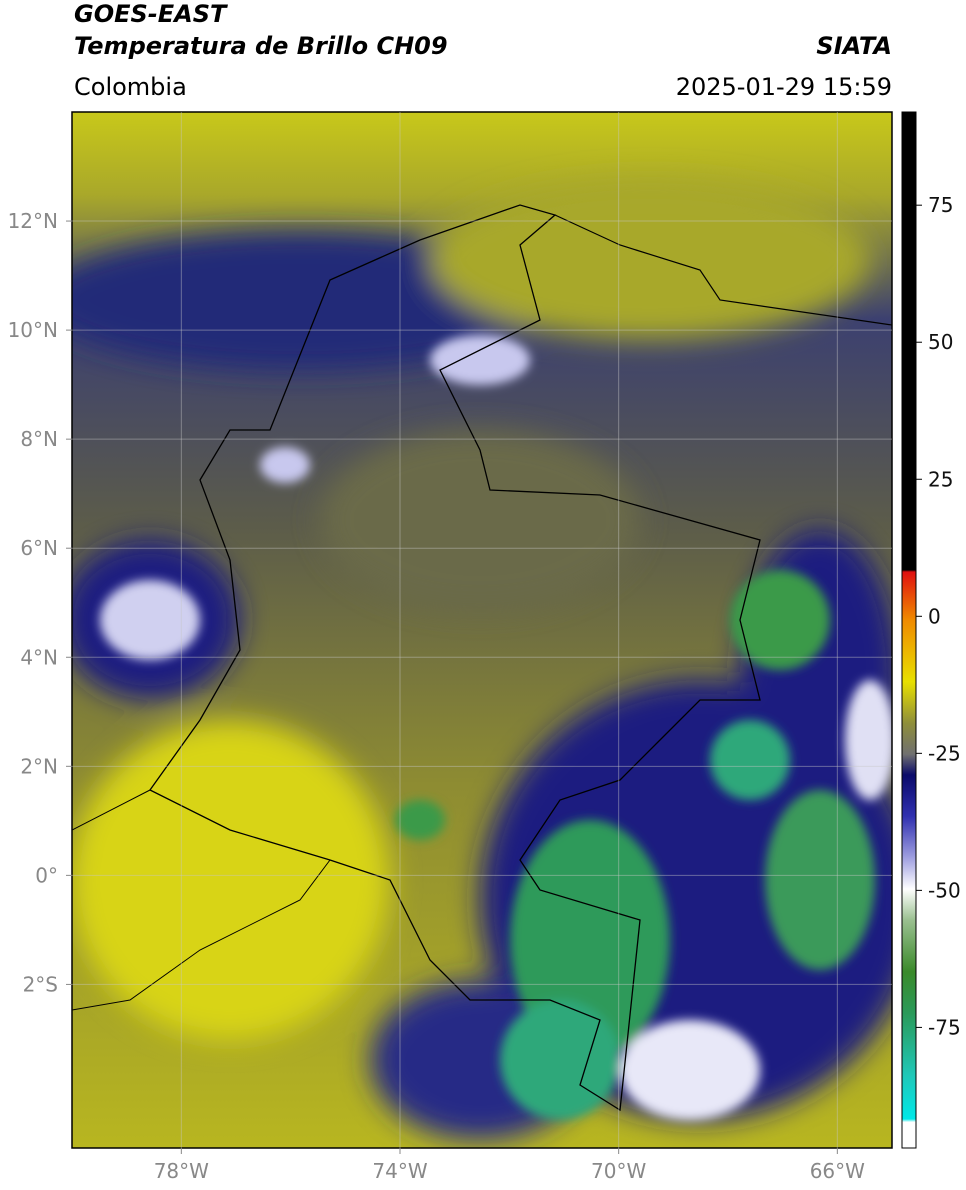 Image resolution: width=966 pixels, height=1190 pixels. Describe the element at coordinates (618, 1171) in the screenshot. I see `x-tick-label: 70°W` at that location.